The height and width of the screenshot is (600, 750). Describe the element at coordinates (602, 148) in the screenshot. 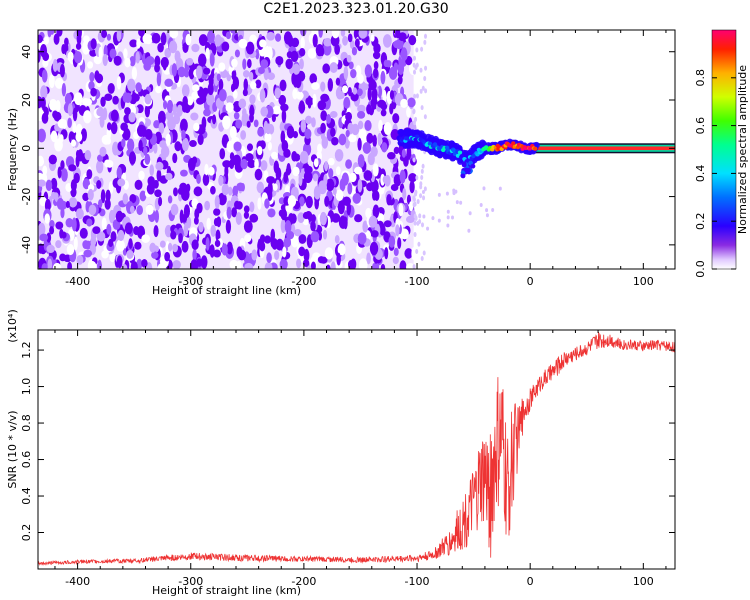

I see `signal-band-core` at that location.